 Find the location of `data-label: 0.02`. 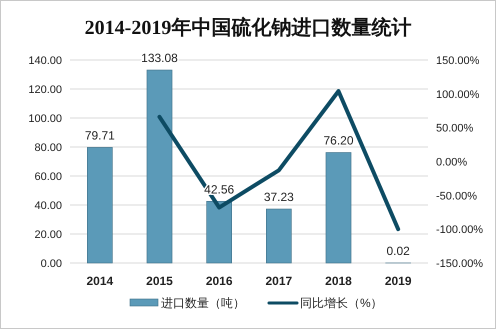

data-label: 0.02 is located at coordinates (398, 251).